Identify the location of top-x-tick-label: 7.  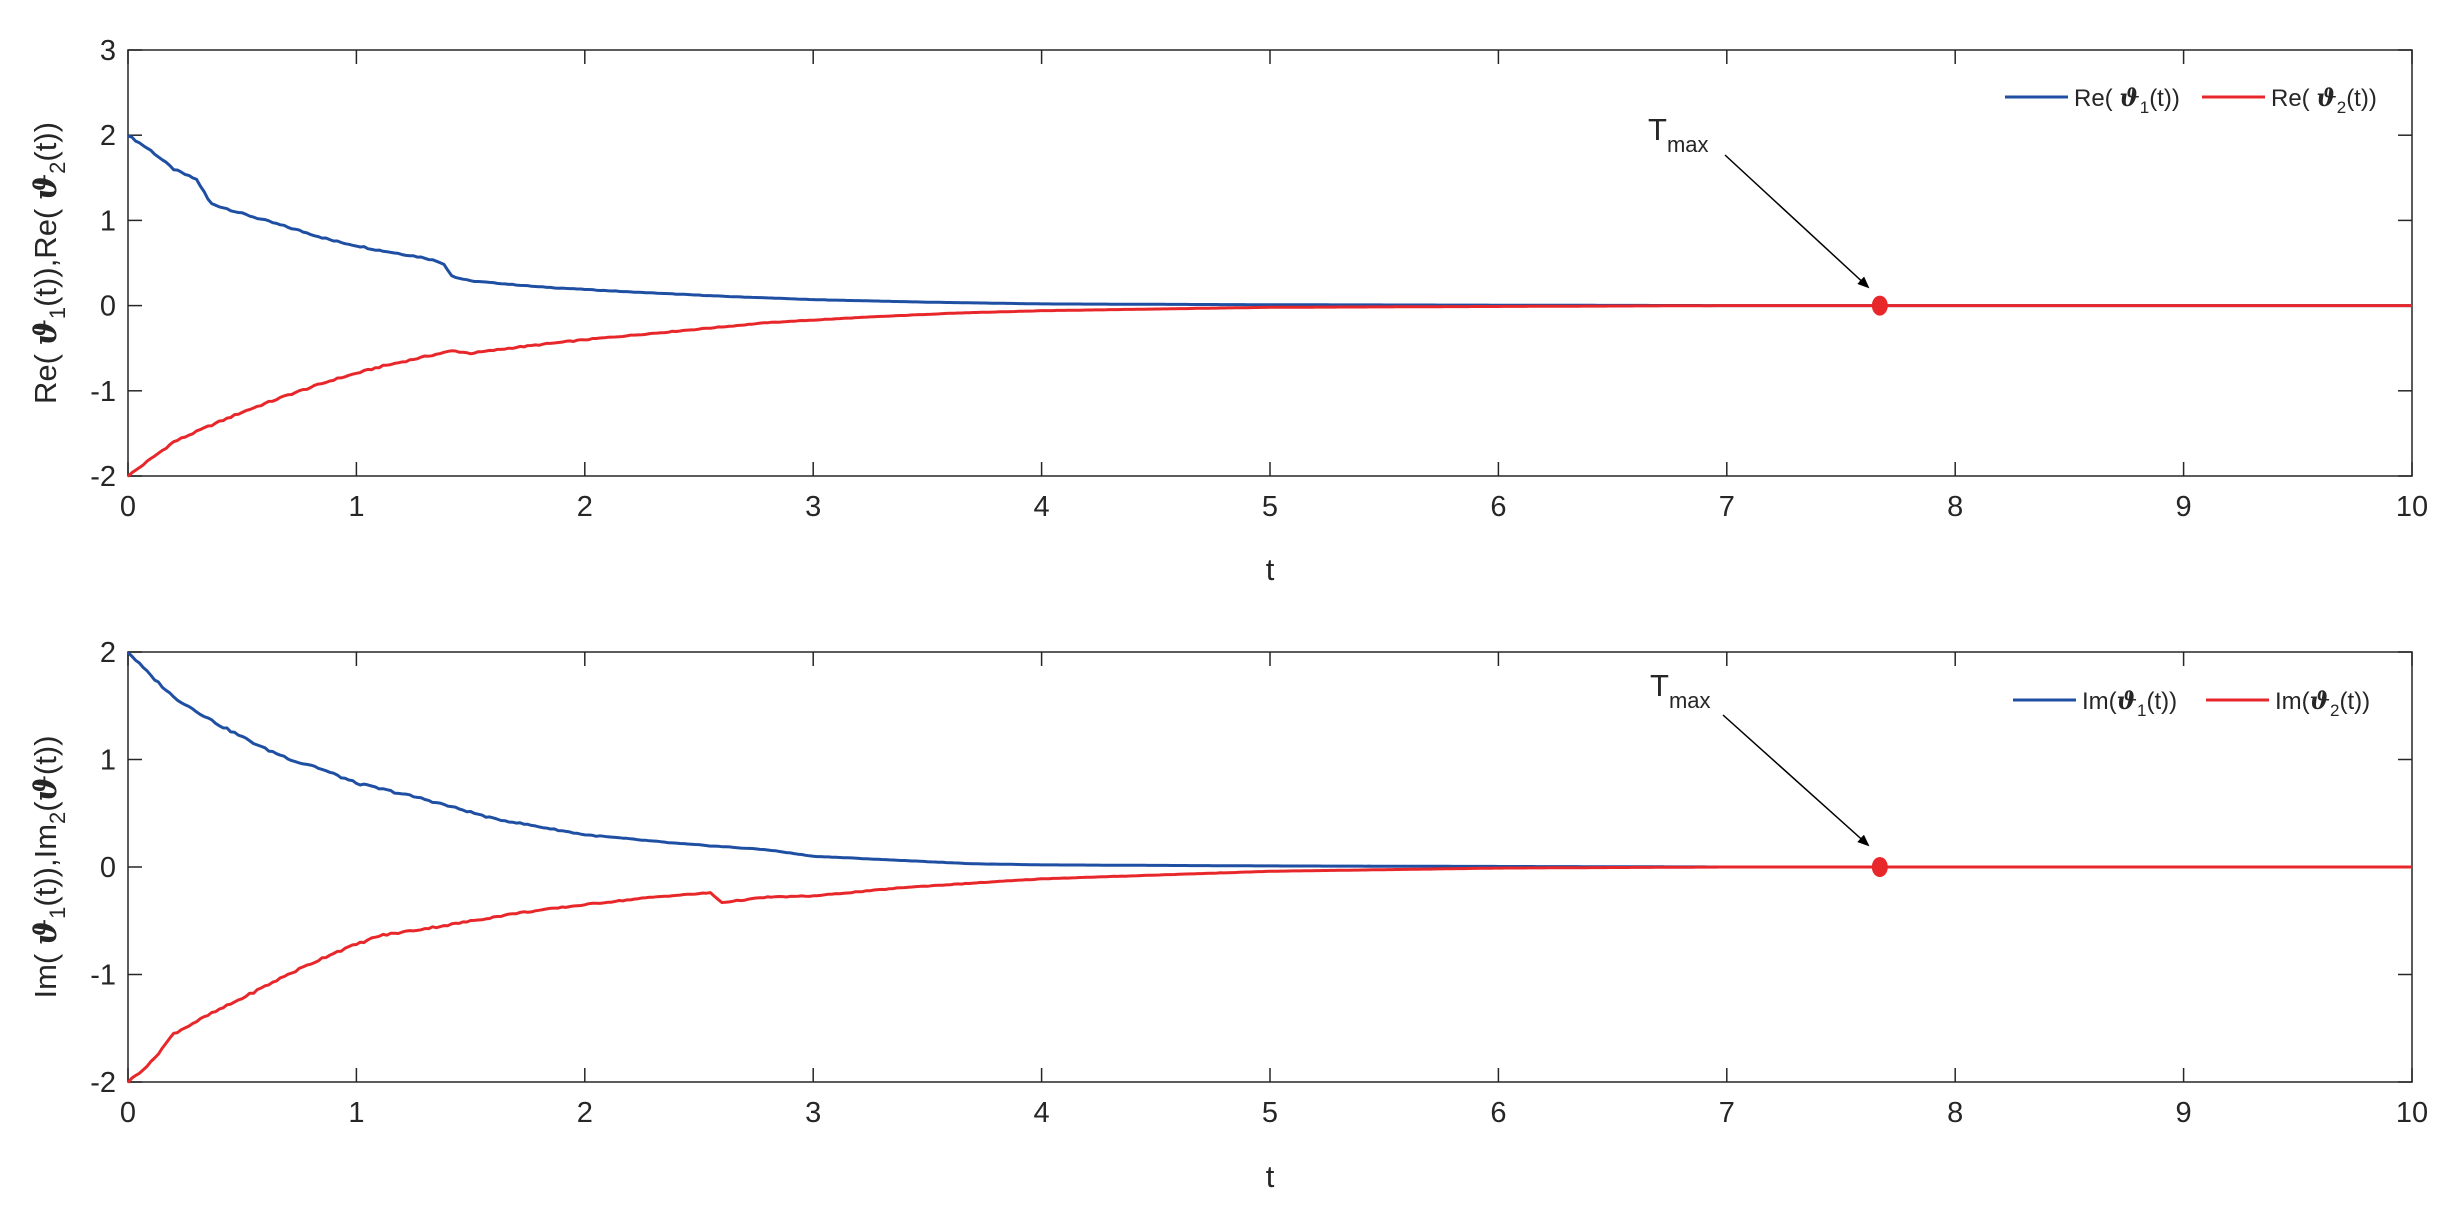
(1727, 507).